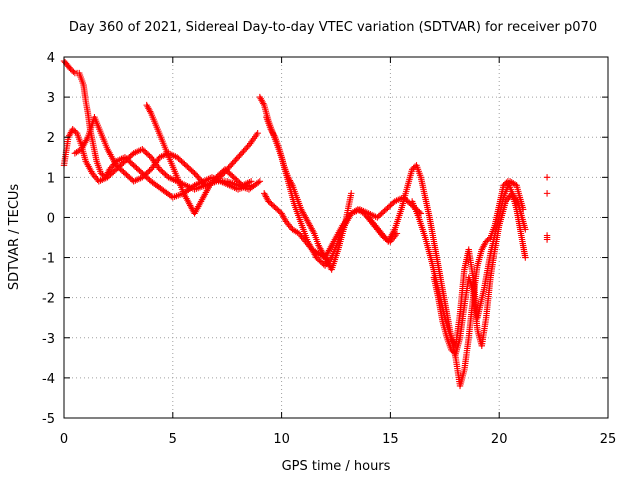  What do you see at coordinates (48, 419) in the screenshot?
I see `y-tick-label: -5` at bounding box center [48, 419].